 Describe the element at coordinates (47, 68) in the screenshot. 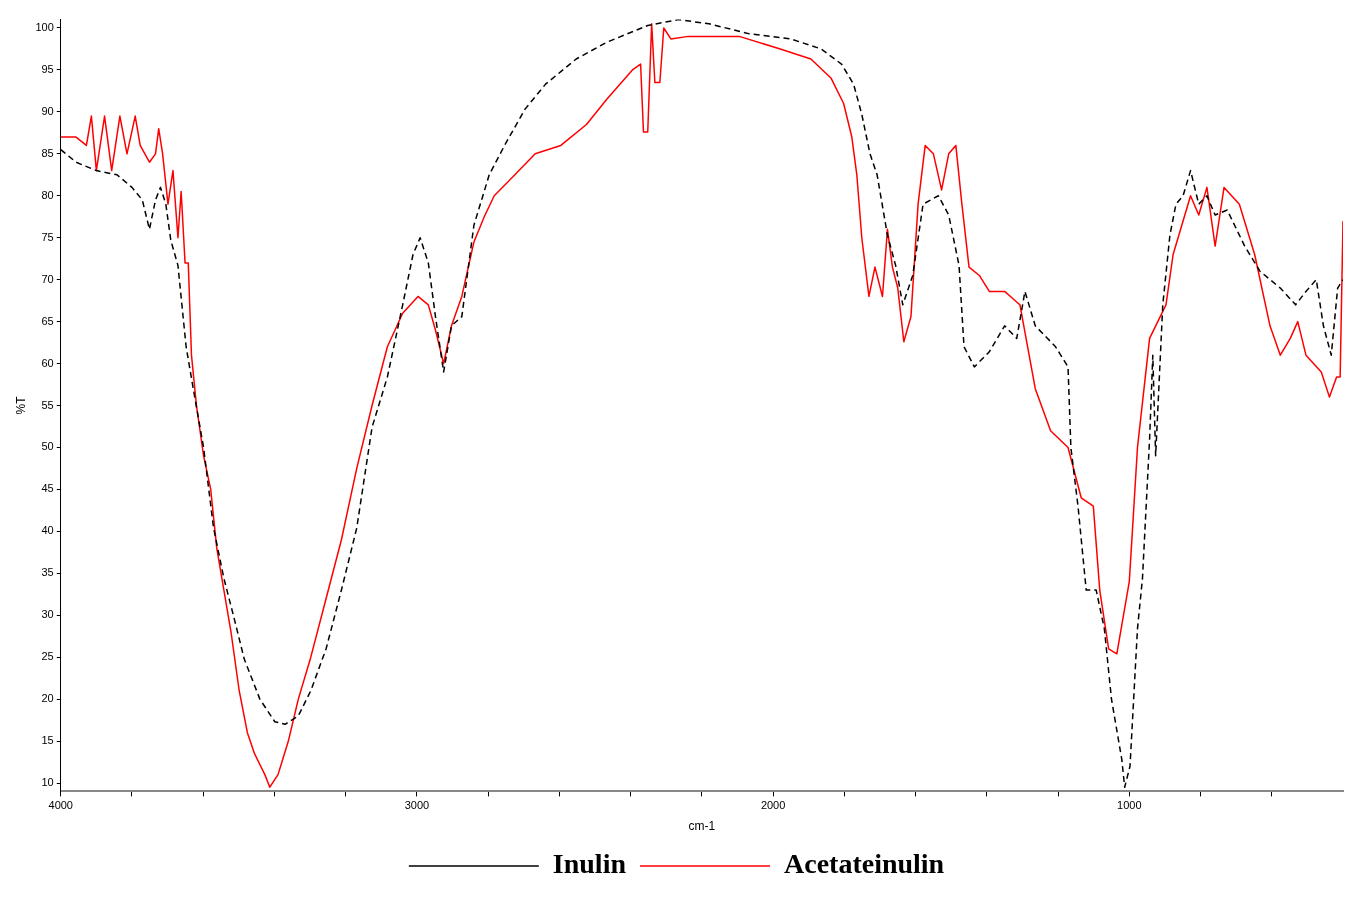

I see `y-tick-label: 95` at that location.